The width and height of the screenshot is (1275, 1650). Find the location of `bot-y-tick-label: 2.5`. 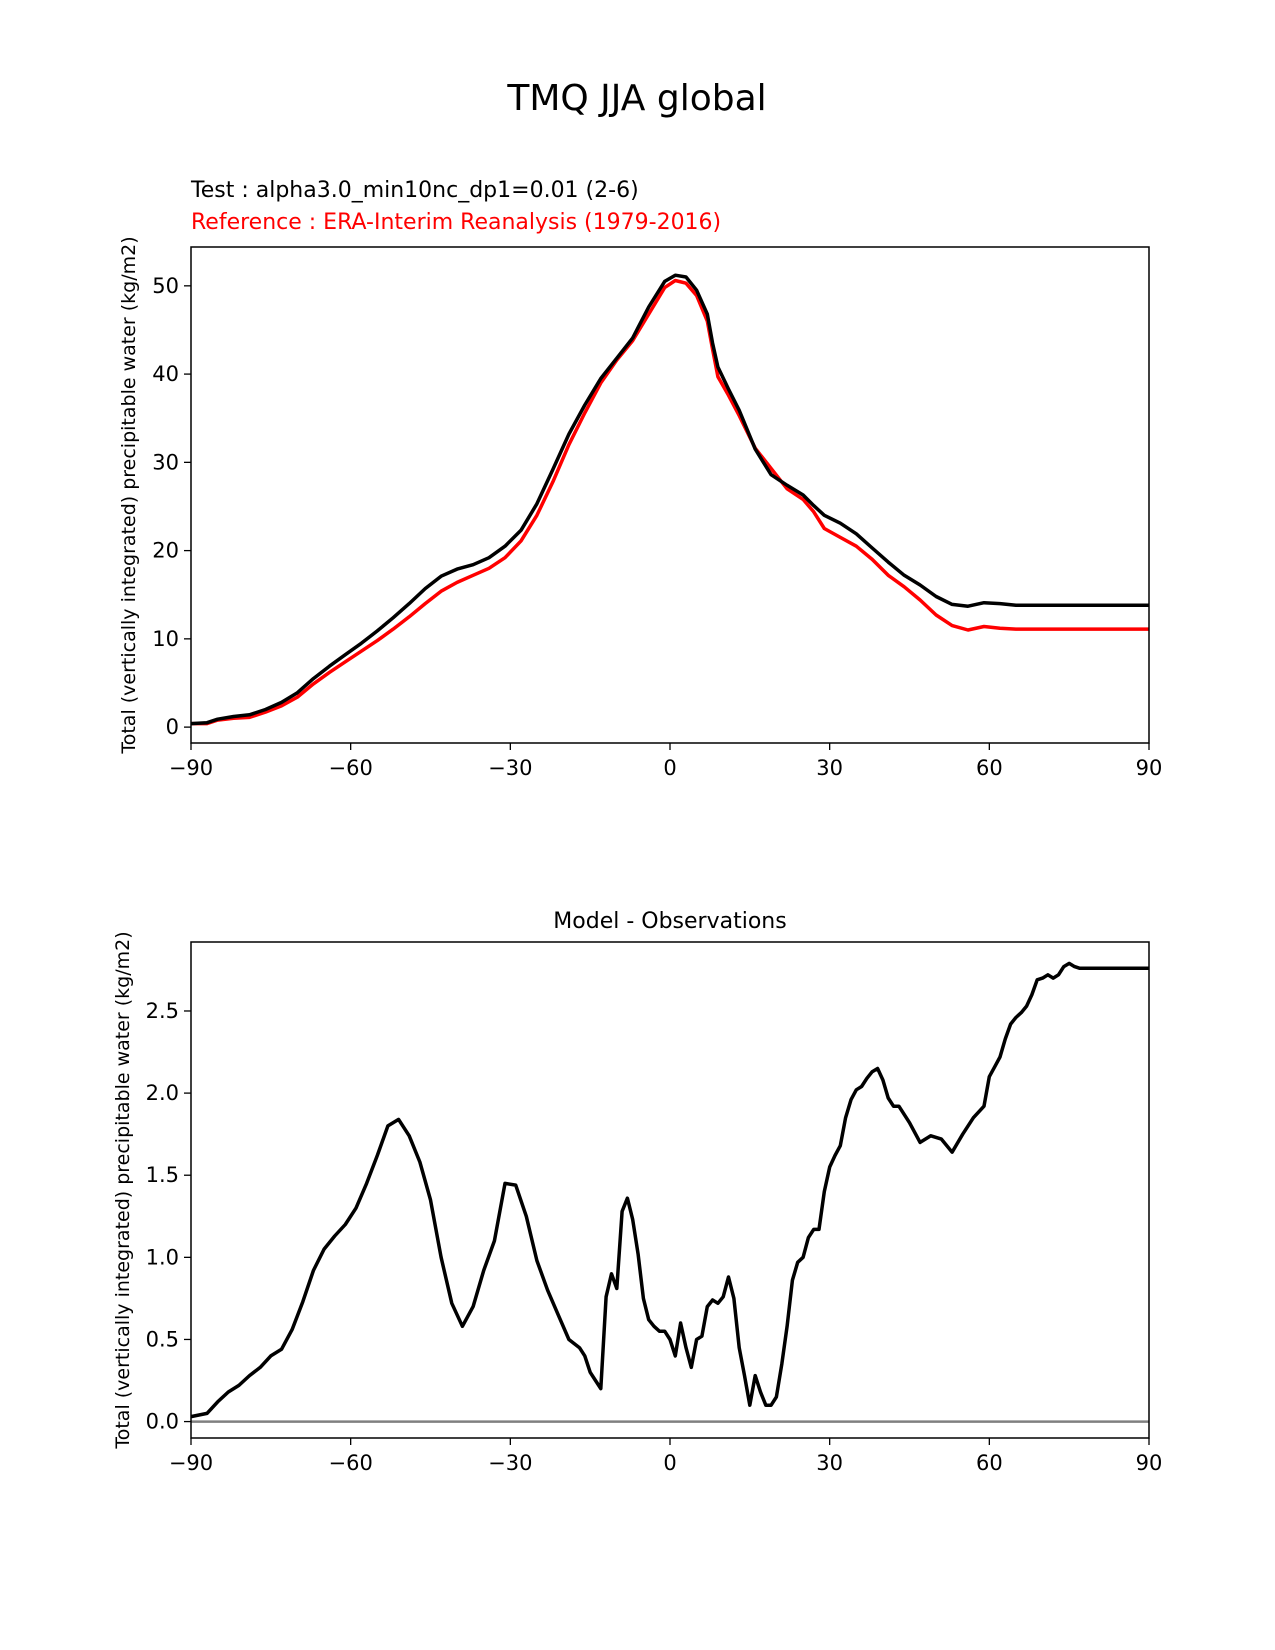

bot-y-tick-label: 2.5 is located at coordinates (162, 1011).